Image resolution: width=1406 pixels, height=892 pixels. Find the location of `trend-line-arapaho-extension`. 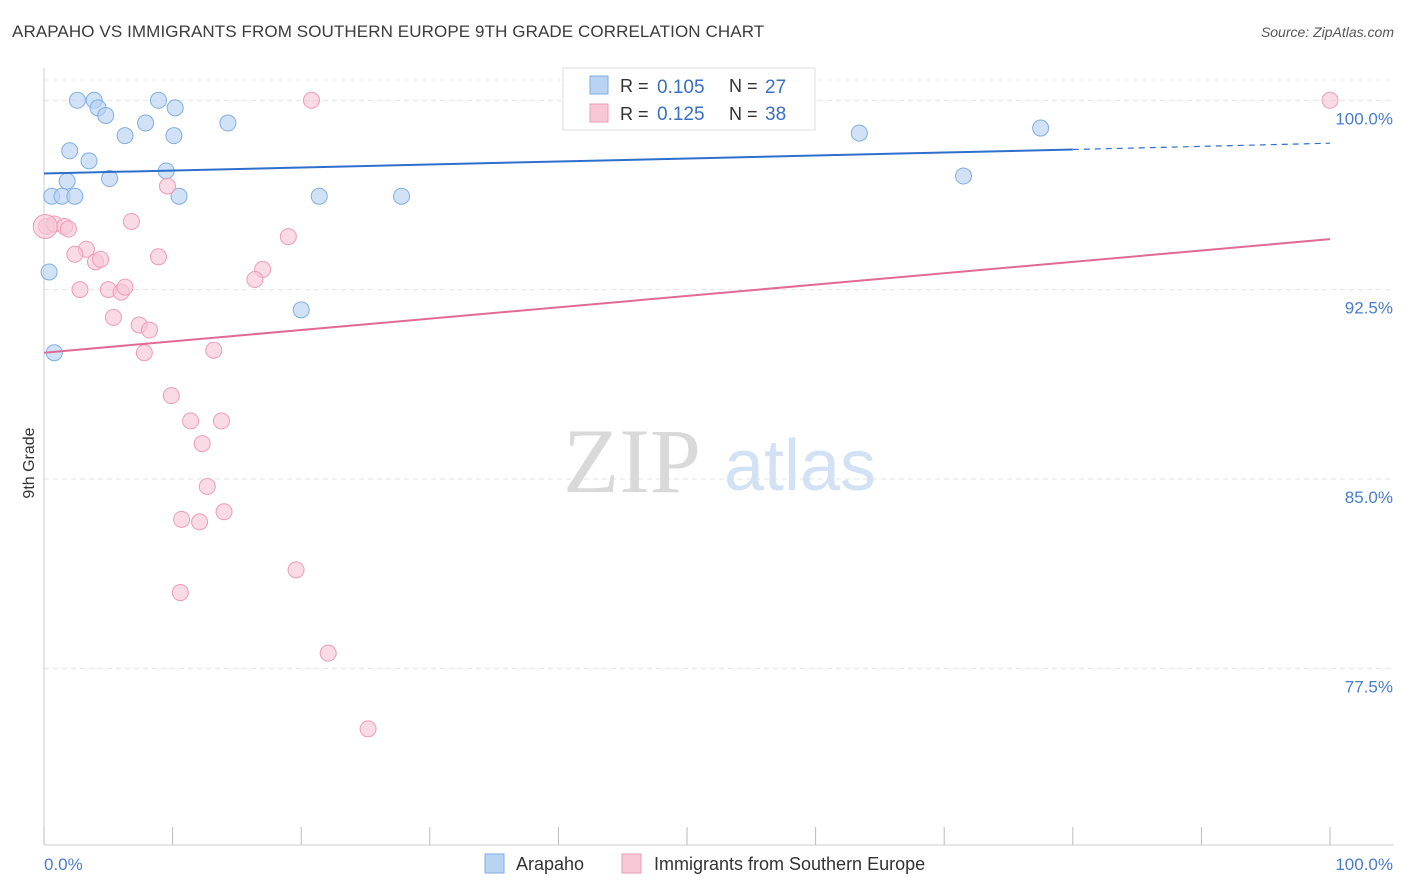

trend-line-arapaho-extension is located at coordinates (1201, 146).